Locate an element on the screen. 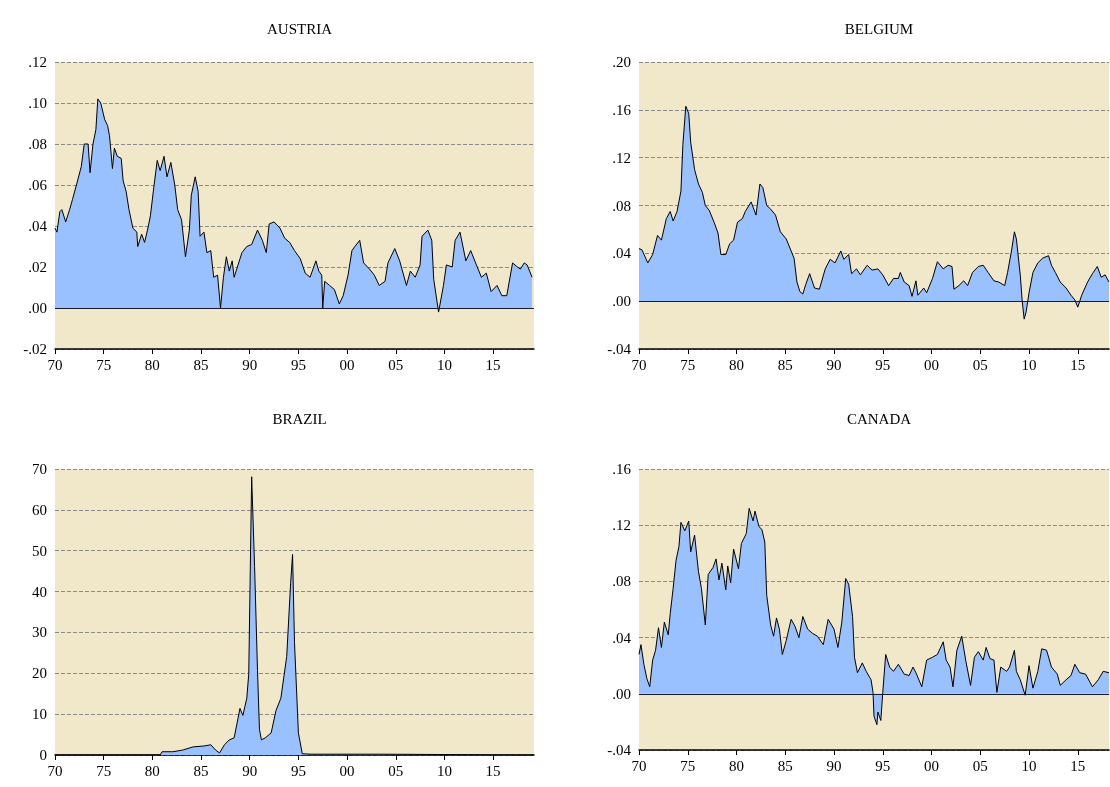  y-tick-label: .02 is located at coordinates (37, 267).